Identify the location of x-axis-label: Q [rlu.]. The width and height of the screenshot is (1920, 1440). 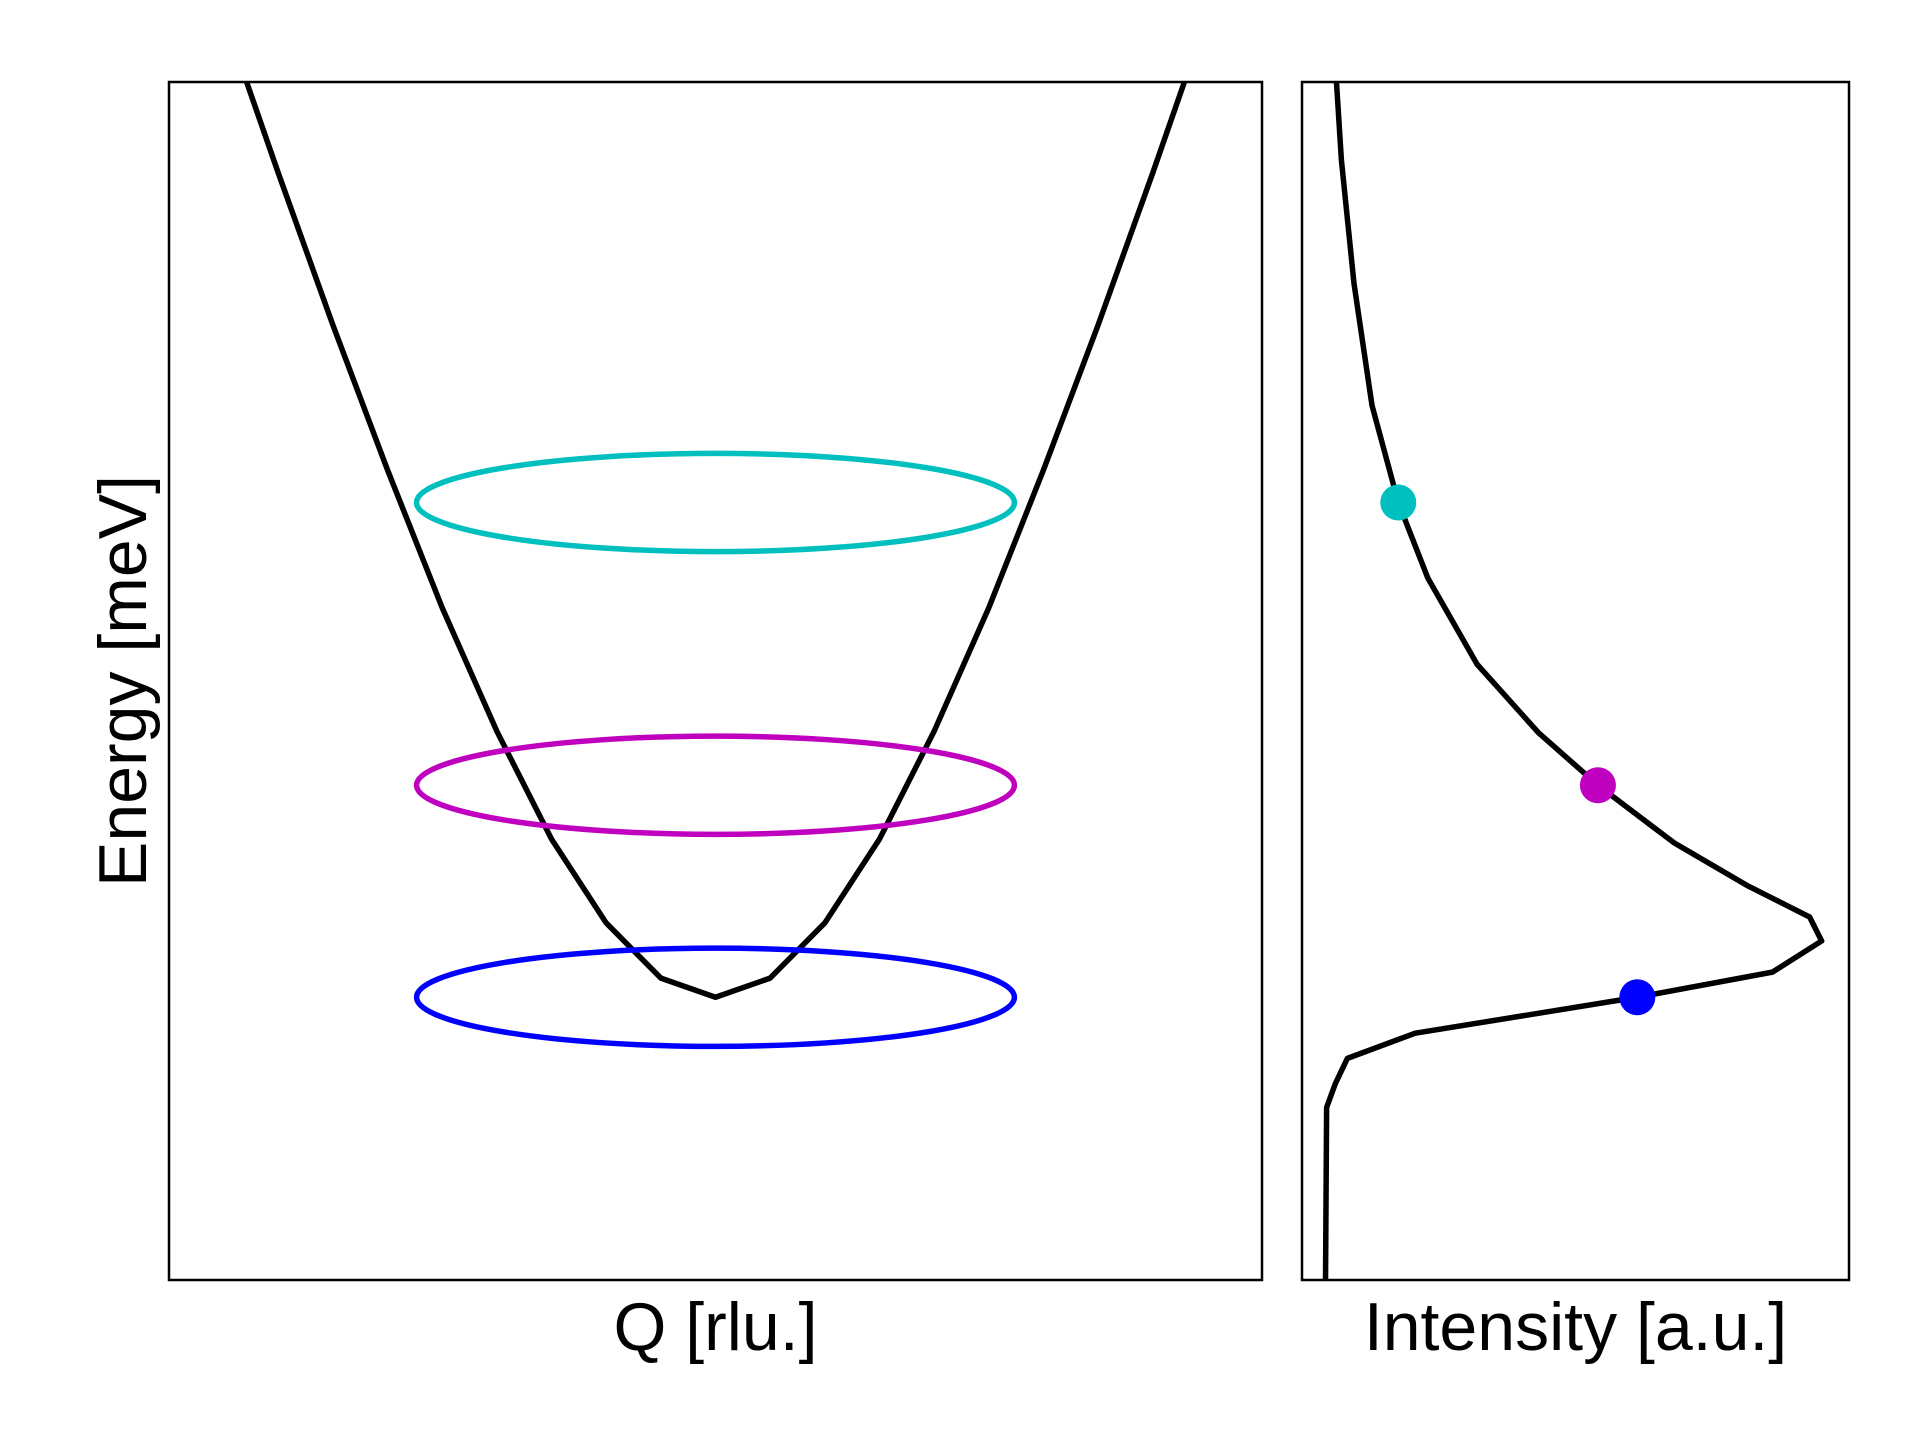
(715, 1327).